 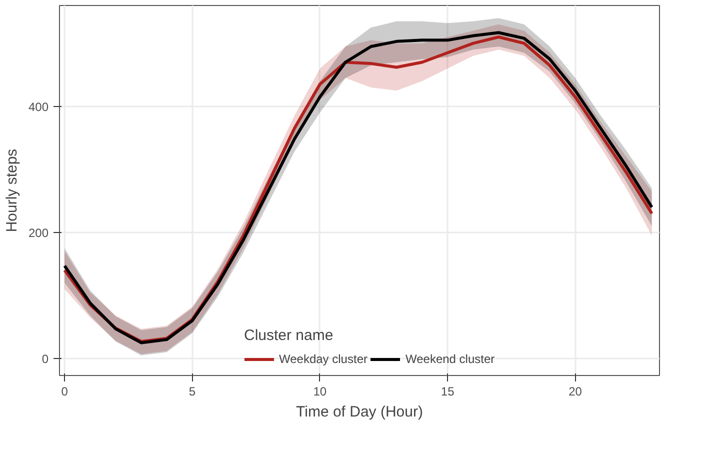 I want to click on legend-label: Weekend cluster, so click(x=450, y=359).